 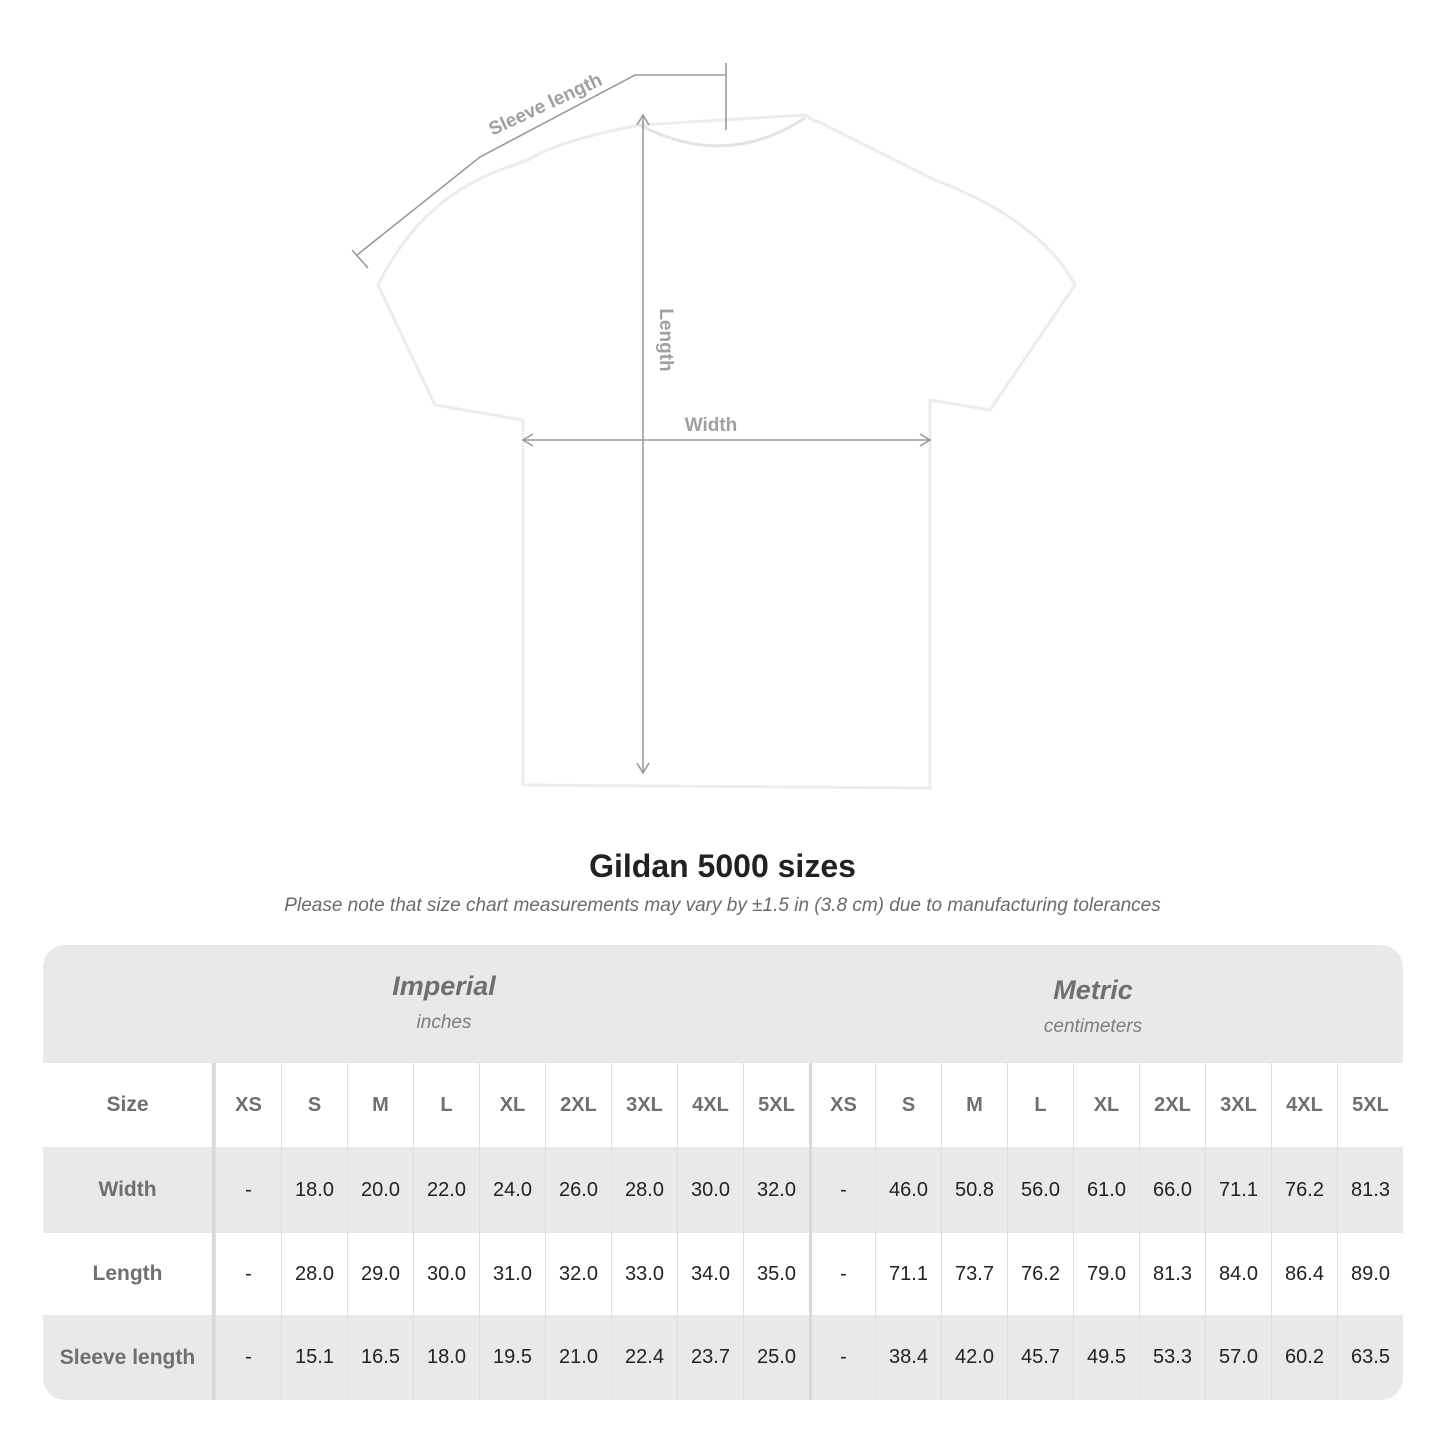 I want to click on chart-title: Gildan 5000 sizes, so click(x=722, y=866).